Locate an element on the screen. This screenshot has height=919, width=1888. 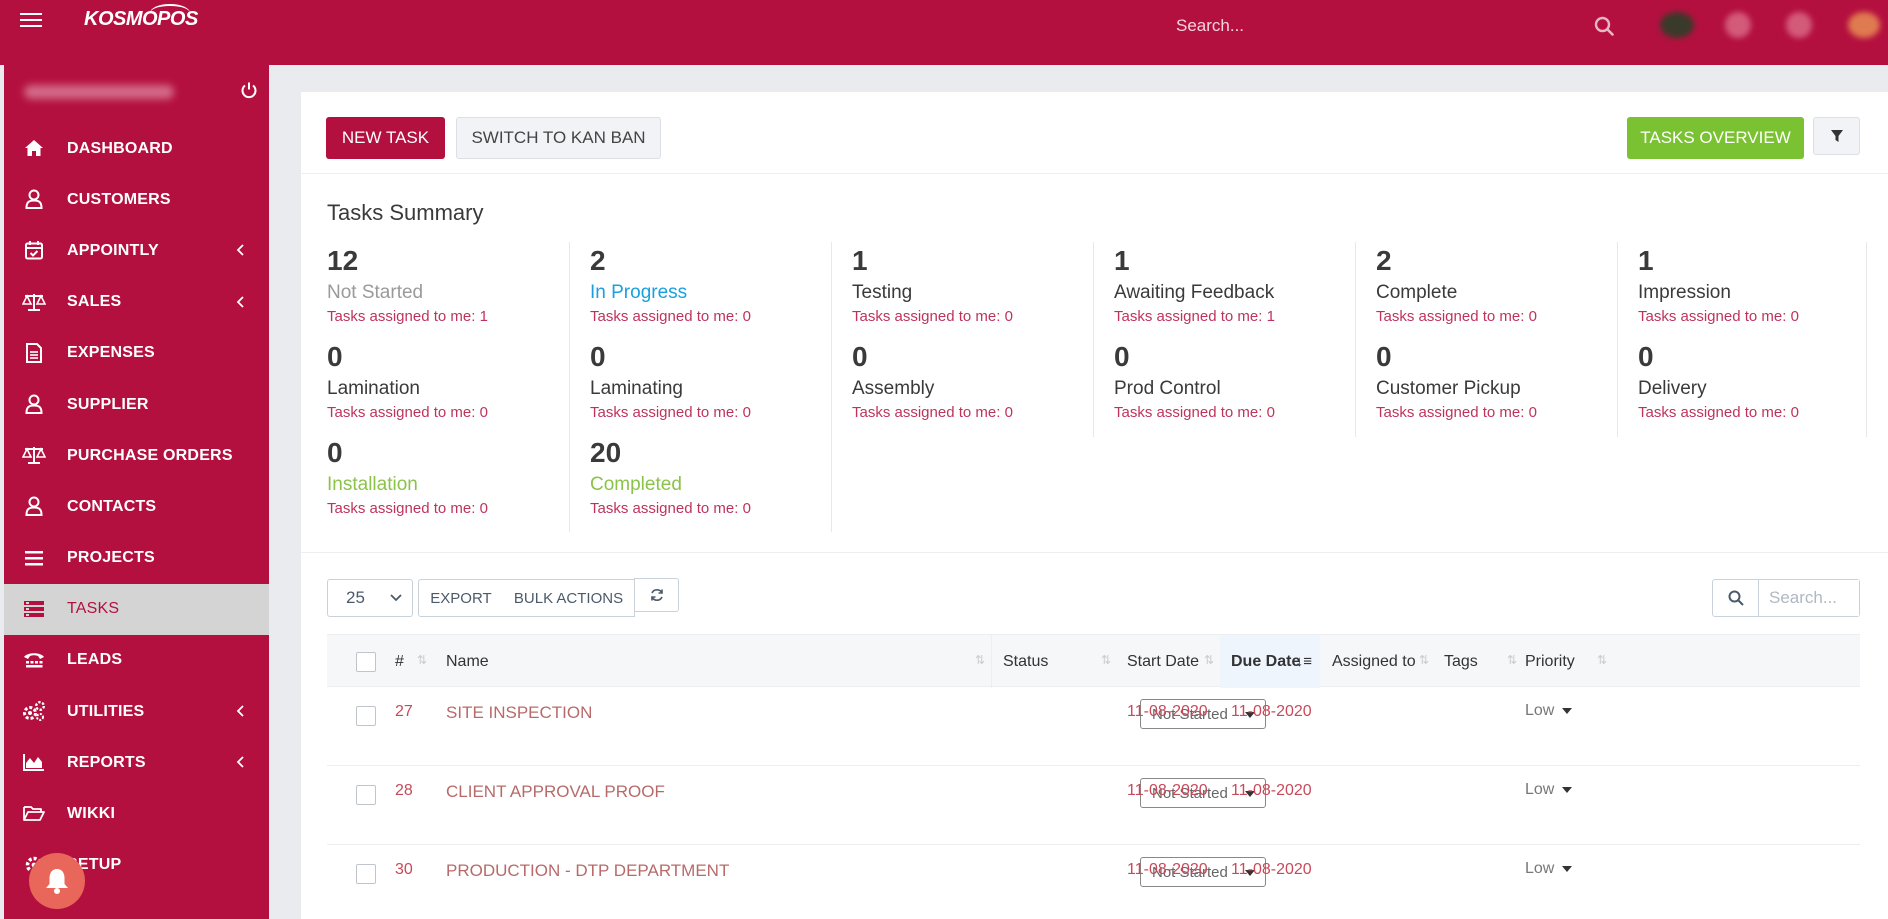
column-header-status: Status ⇅ is located at coordinates (1054, 661).